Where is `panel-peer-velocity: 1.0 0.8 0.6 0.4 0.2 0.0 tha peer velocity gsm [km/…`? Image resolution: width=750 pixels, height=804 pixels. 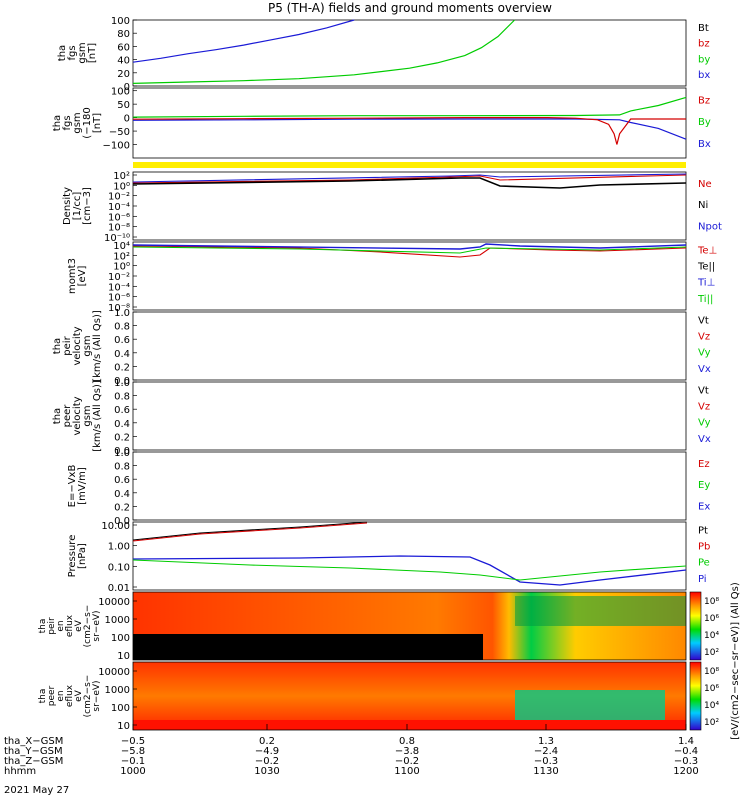
panel-peer-velocity: 1.0 0.8 0.6 0.4 0.2 0.0 tha peer velocity gsm [km/… is located at coordinates (381, 417).